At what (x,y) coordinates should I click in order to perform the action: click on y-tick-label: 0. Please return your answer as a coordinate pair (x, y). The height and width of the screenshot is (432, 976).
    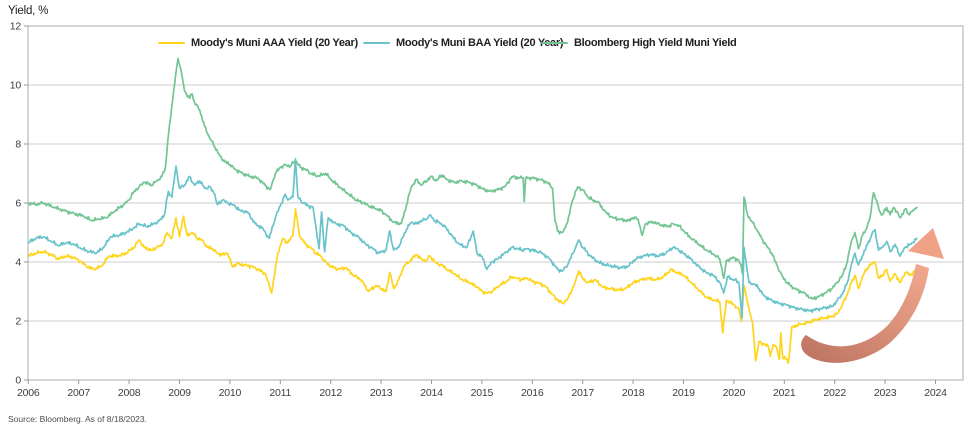
    Looking at the image, I should click on (18, 381).